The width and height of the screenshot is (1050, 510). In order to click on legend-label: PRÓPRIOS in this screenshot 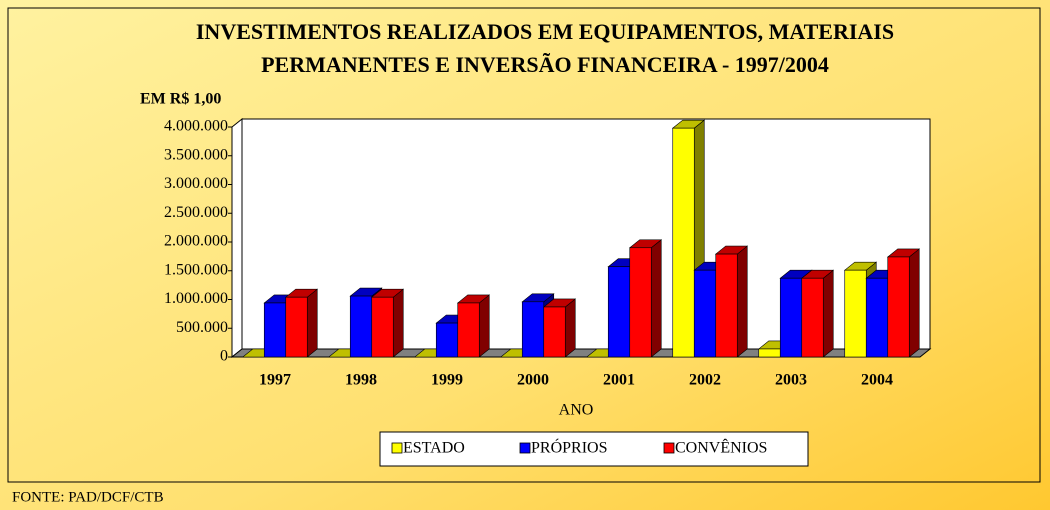, I will do `click(569, 447)`.